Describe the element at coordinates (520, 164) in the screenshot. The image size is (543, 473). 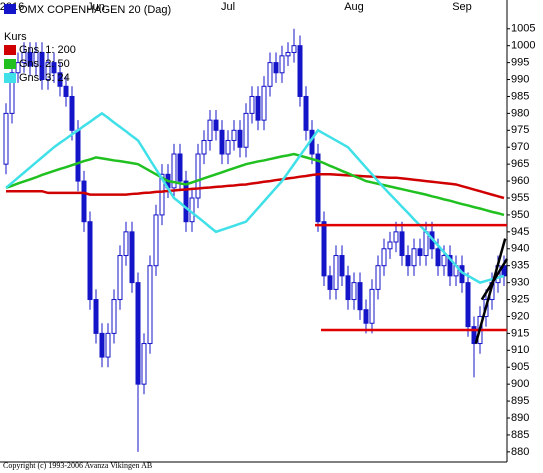
I see `y-tick-label: 965` at that location.